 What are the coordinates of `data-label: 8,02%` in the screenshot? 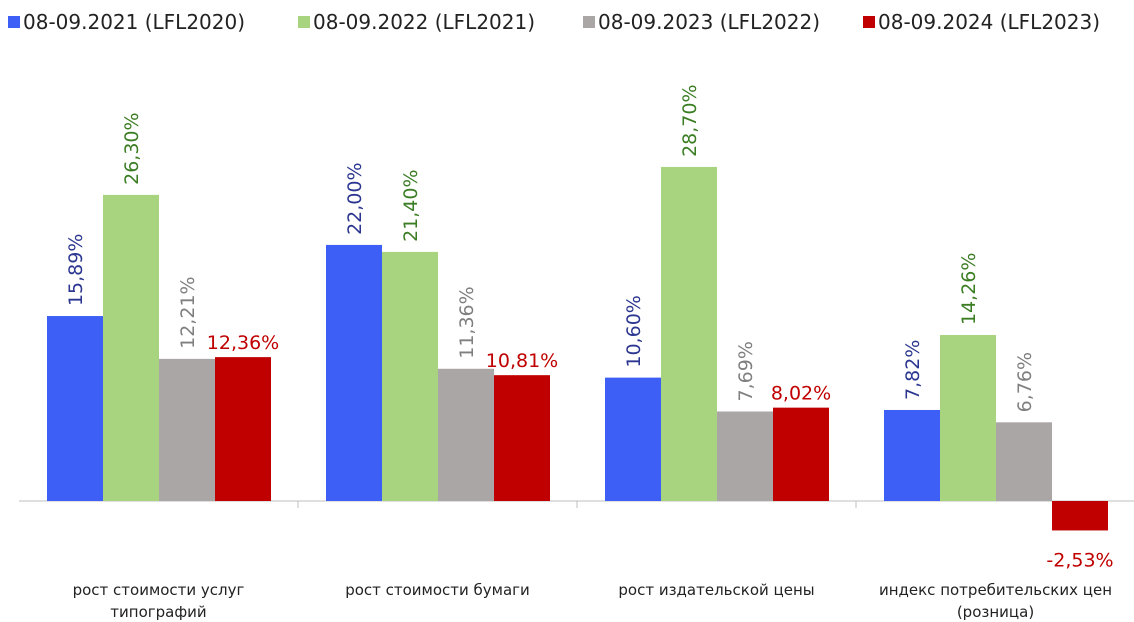 It's located at (801, 394).